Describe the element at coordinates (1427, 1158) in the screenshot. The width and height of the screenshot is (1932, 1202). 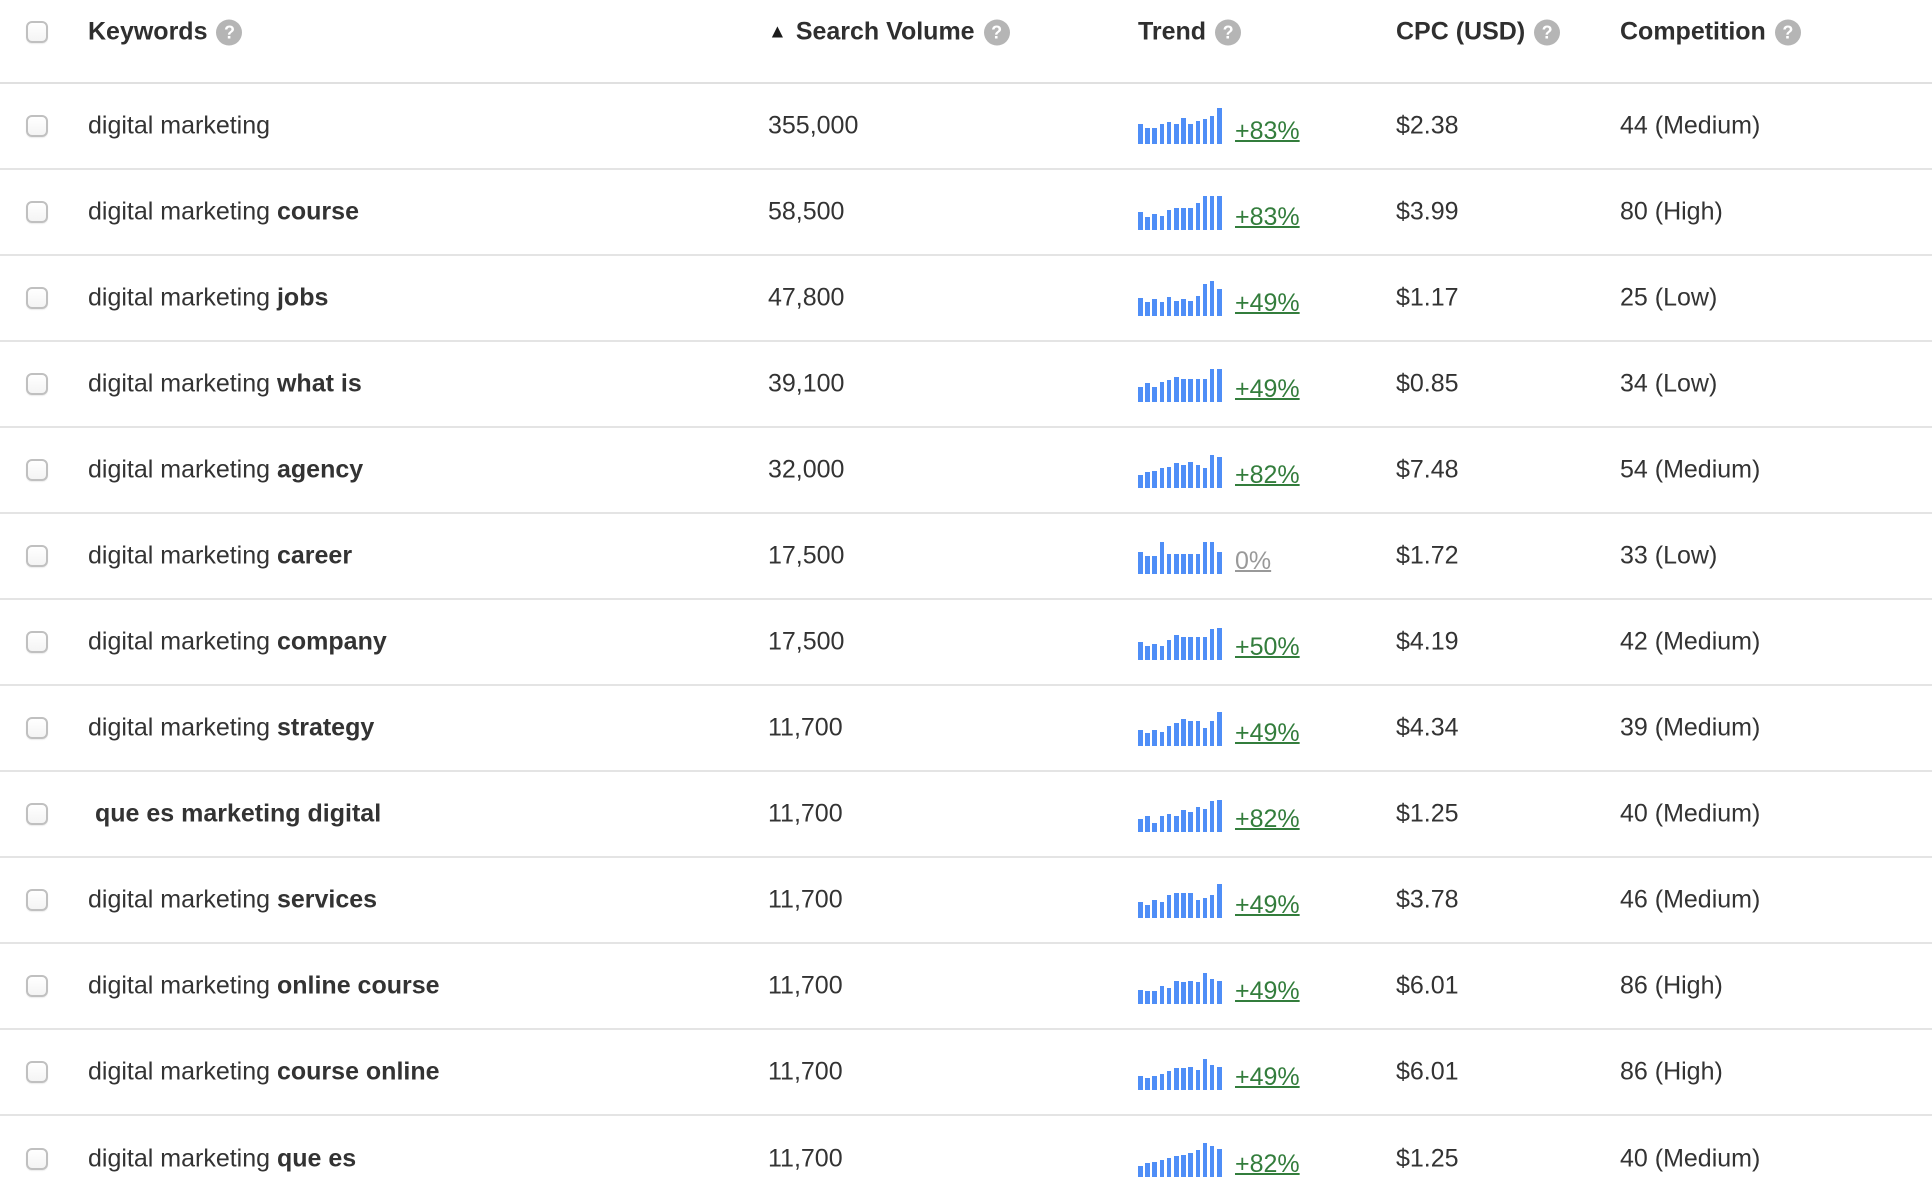
I see `cpc-value: $1.25` at that location.